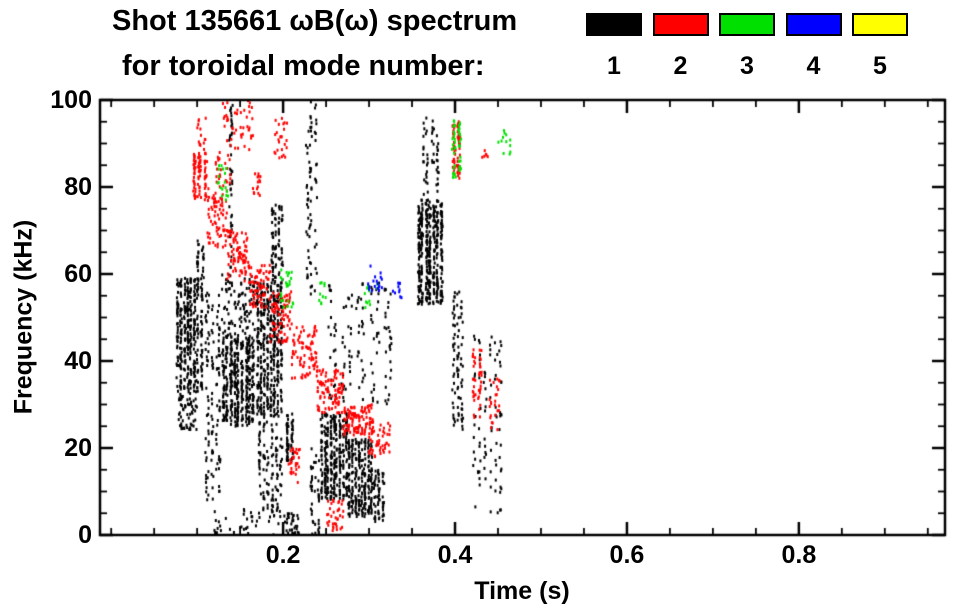  What do you see at coordinates (455, 555) in the screenshot?
I see `x-tick-label: 0.4` at bounding box center [455, 555].